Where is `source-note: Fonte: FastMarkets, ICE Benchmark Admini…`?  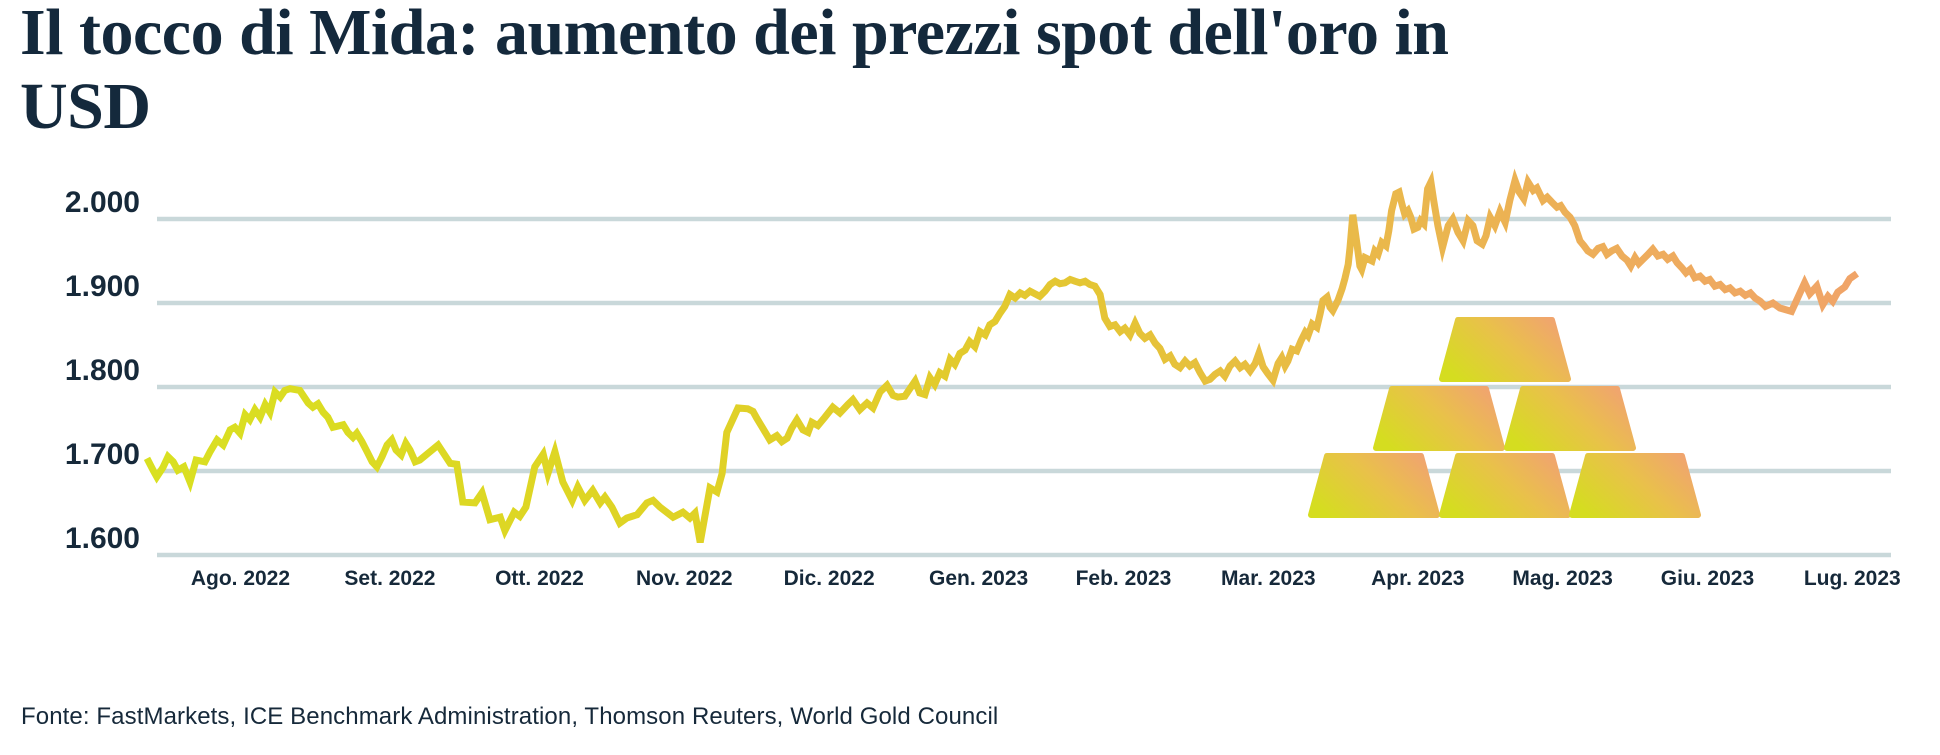
source-note: Fonte: FastMarkets, ICE Benchmark Admini… is located at coordinates (510, 716).